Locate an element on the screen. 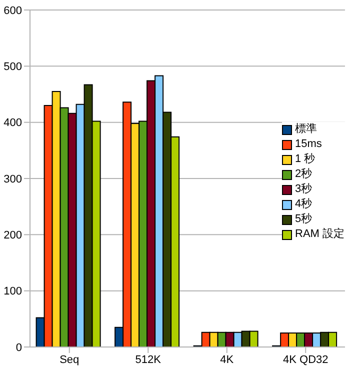  y-tick-label: 0 is located at coordinates (19, 348).